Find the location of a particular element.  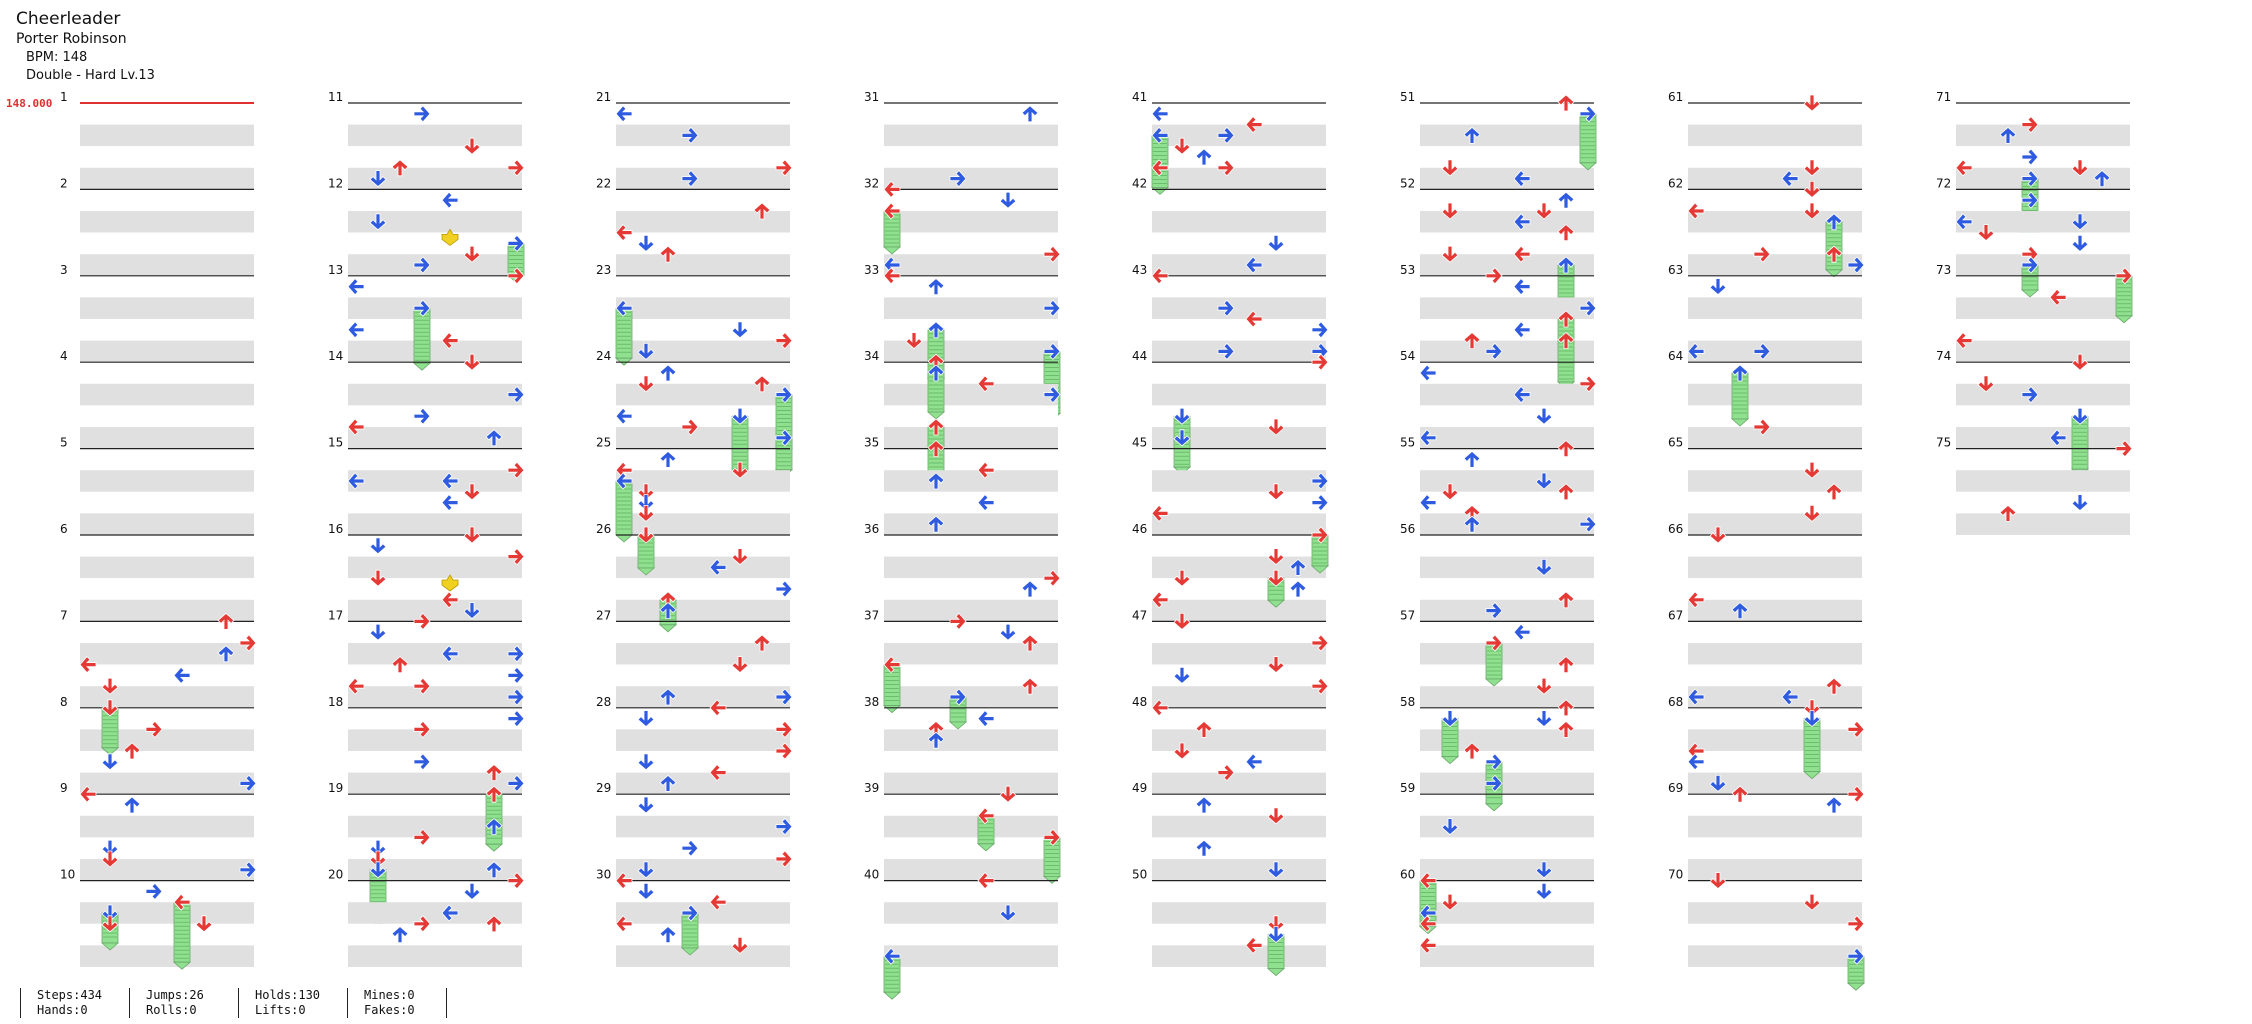

fakes-count: Fakes:0 is located at coordinates (389, 1010).